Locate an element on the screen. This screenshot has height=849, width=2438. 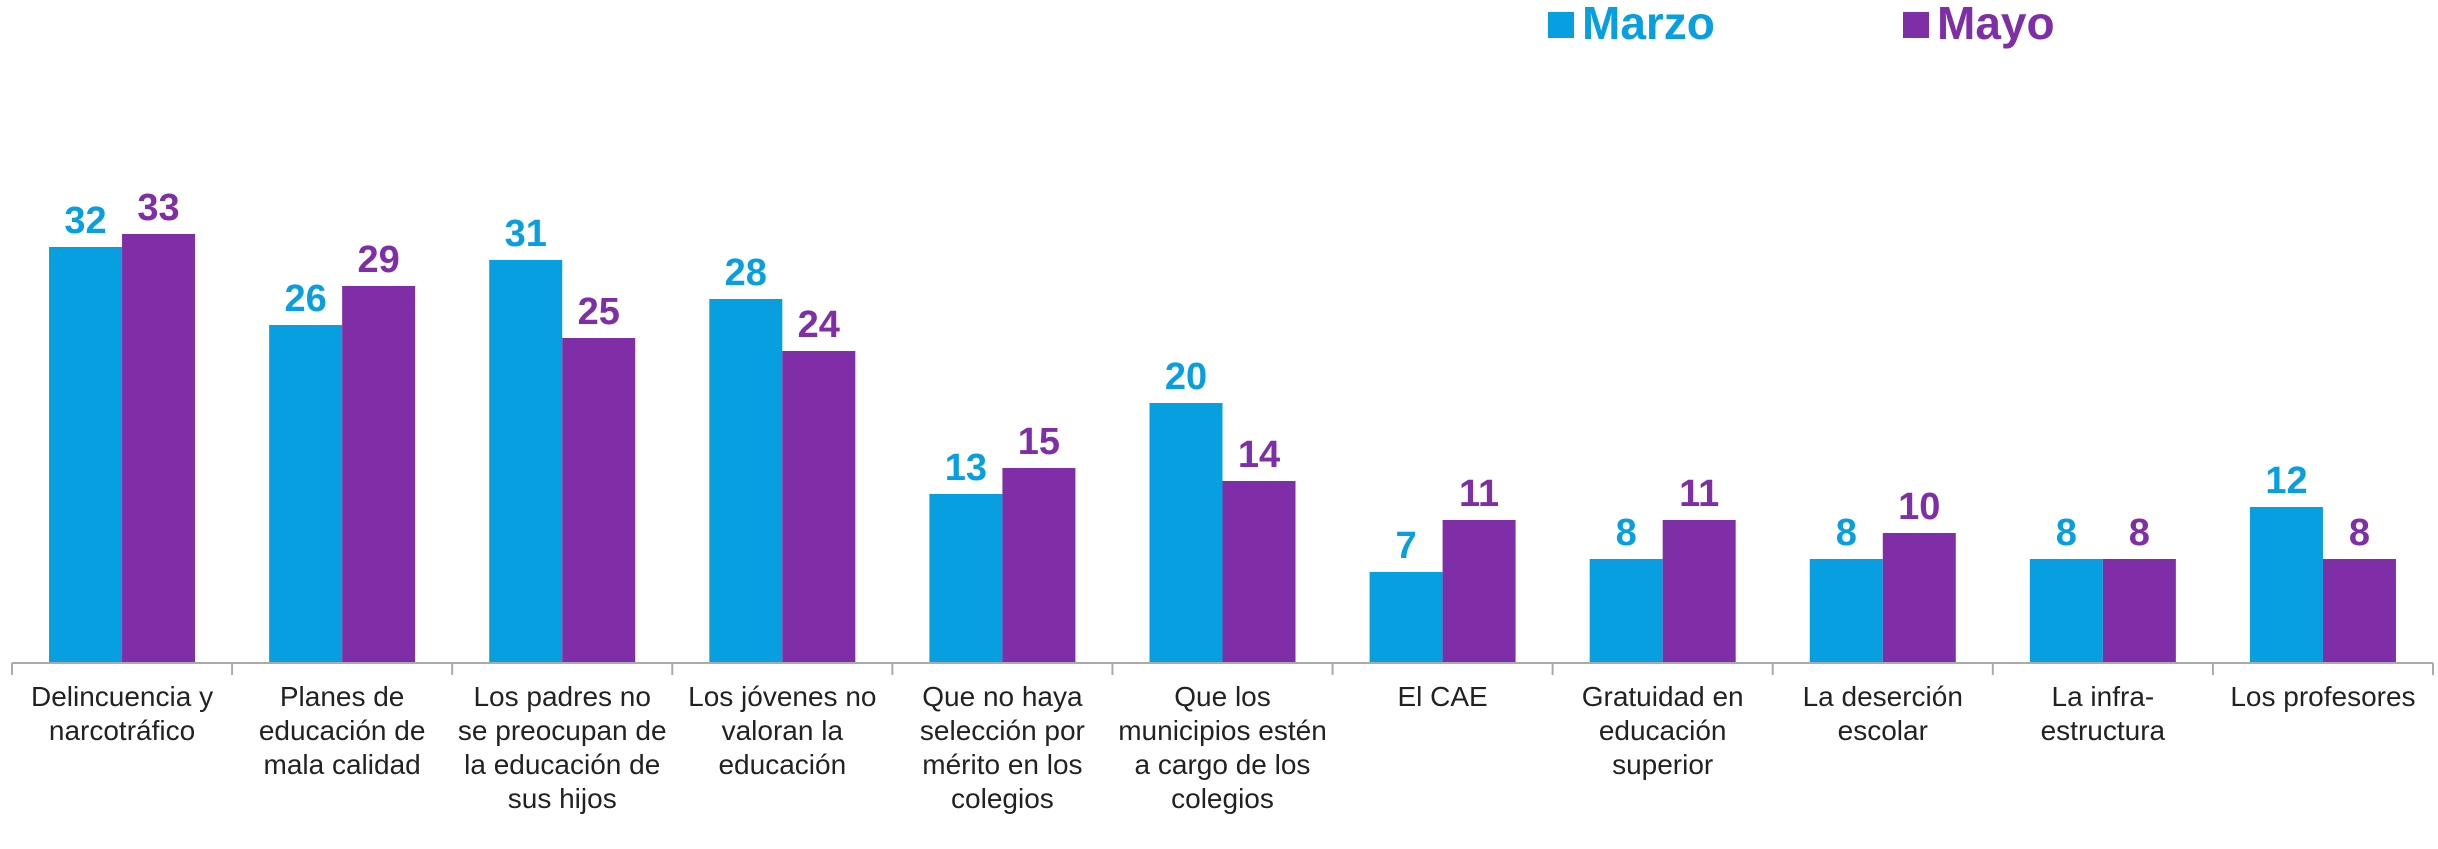
x-tick-label: Planes de educación de mala calidad is located at coordinates (342, 730).